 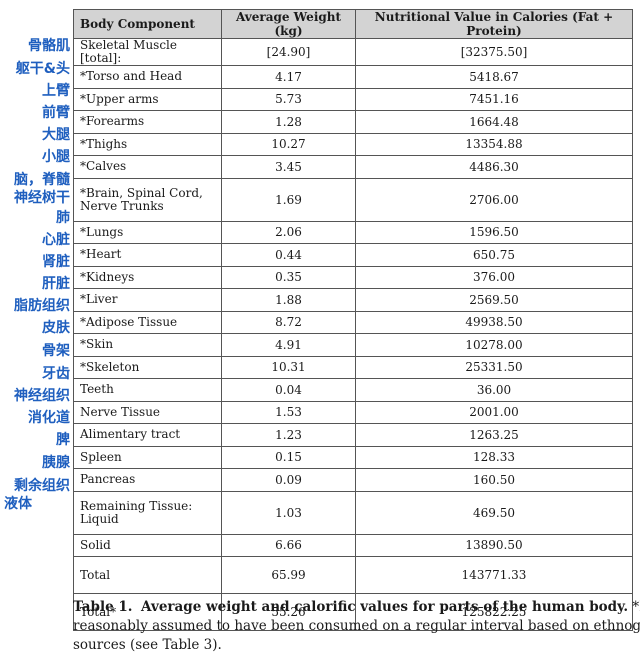 I want to click on cell-component: *Torso and Head, so click(x=147, y=77).